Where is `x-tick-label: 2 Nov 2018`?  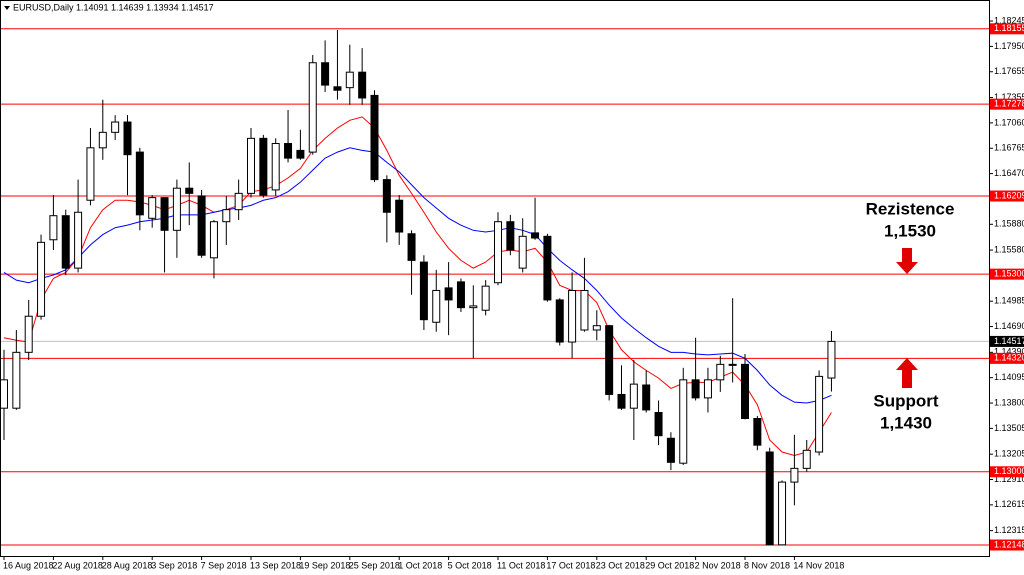 x-tick-label: 2 Nov 2018 is located at coordinates (718, 565).